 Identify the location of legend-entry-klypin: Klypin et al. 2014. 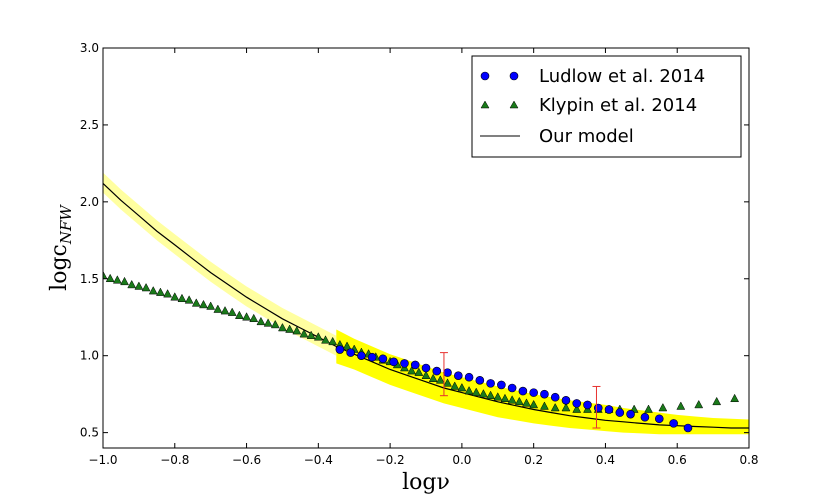
(588, 105).